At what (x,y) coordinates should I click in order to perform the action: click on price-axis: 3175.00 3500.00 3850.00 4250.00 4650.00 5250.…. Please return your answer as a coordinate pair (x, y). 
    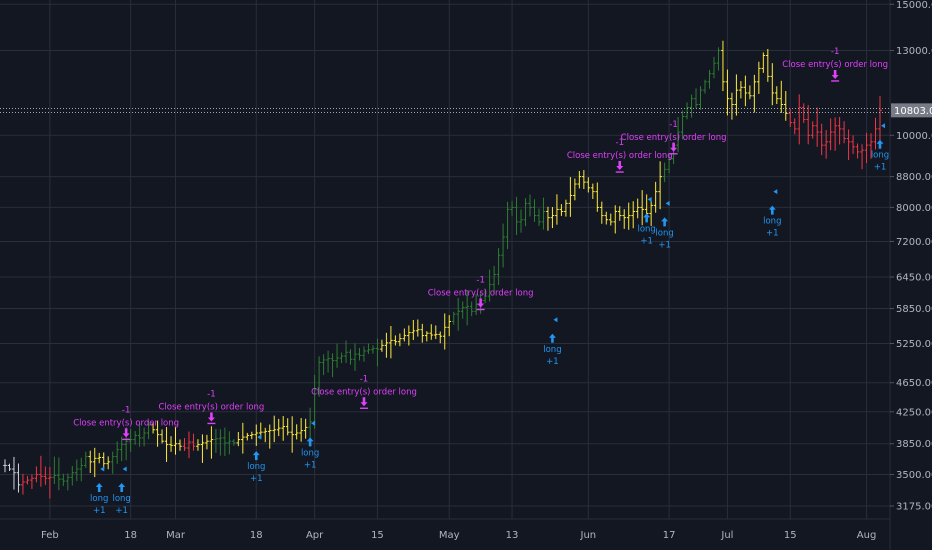
    Looking at the image, I should click on (911, 256).